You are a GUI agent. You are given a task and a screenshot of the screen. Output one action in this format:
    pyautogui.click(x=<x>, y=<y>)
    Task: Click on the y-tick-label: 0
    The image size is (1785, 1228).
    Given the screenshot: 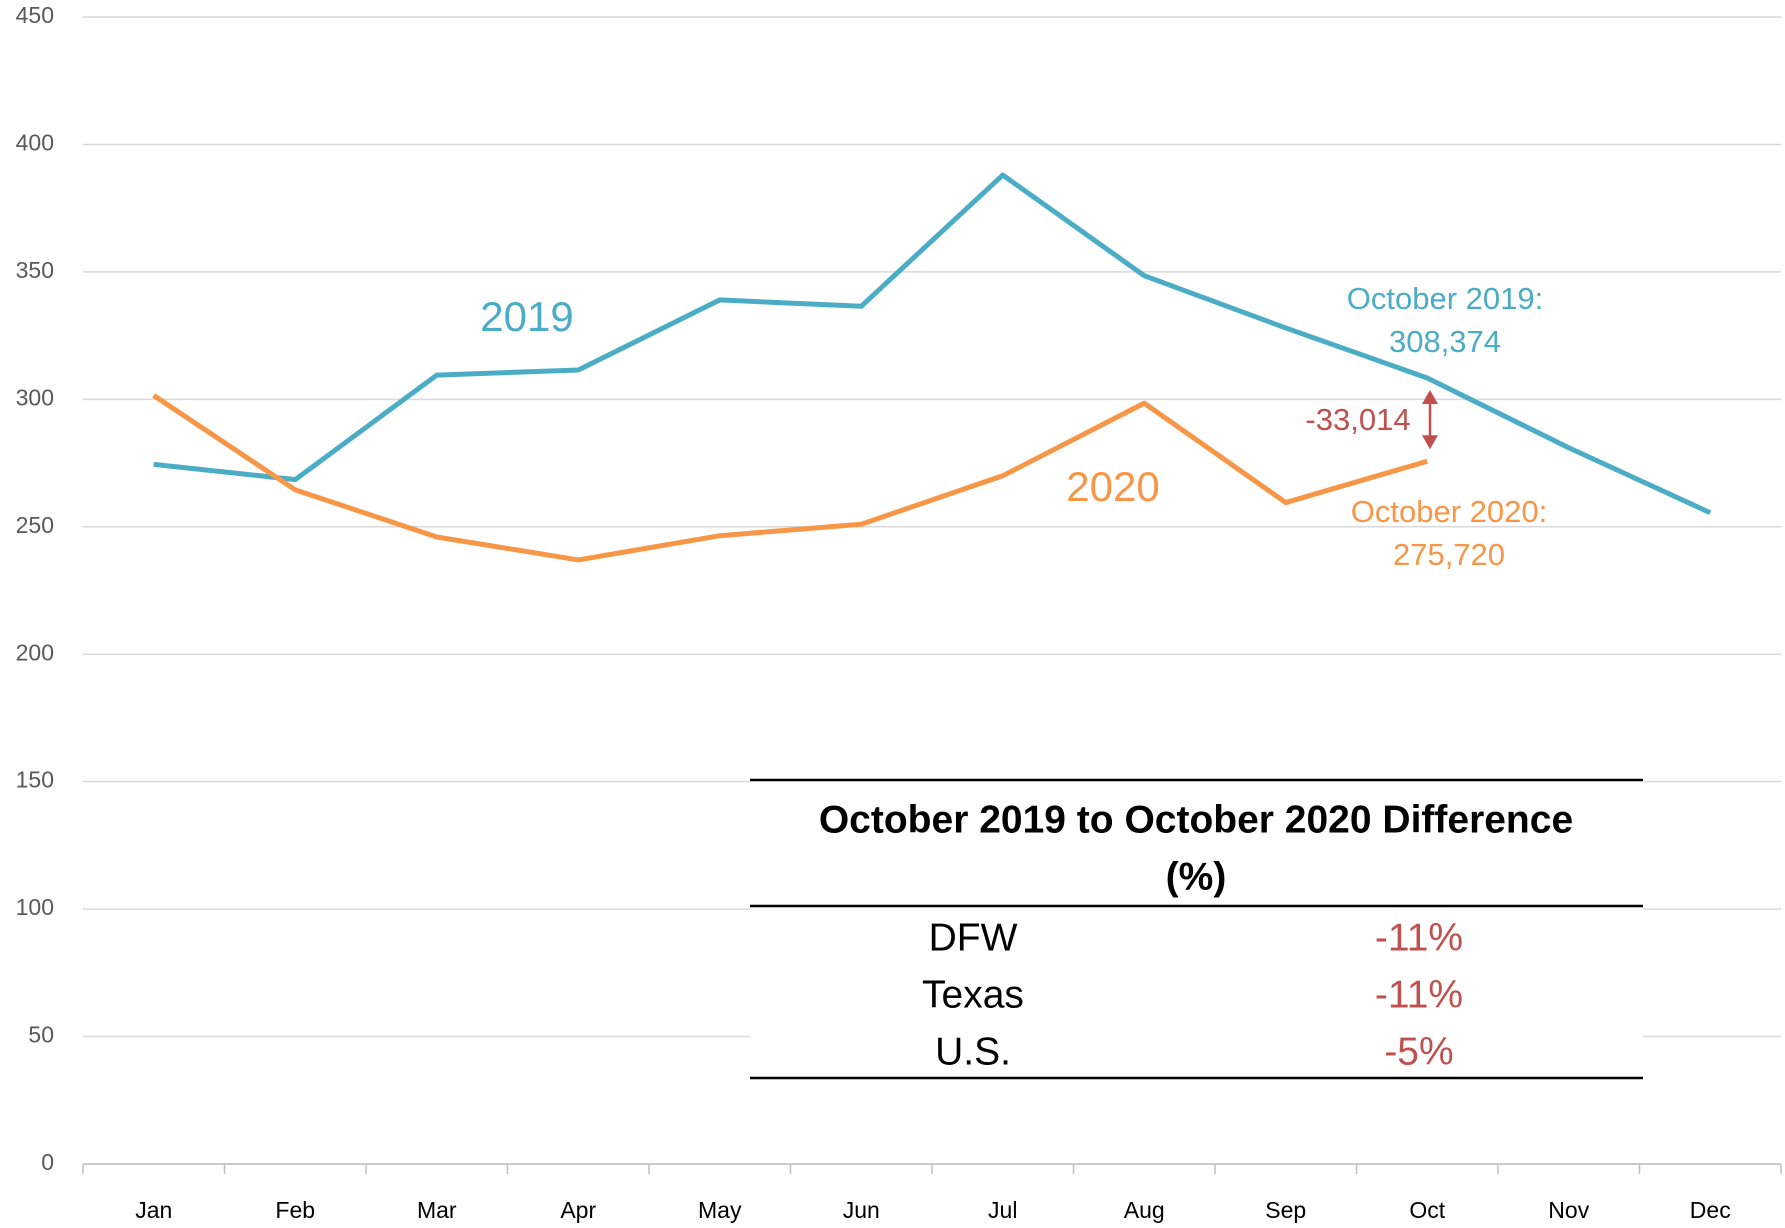 What is the action you would take?
    pyautogui.click(x=47, y=1162)
    